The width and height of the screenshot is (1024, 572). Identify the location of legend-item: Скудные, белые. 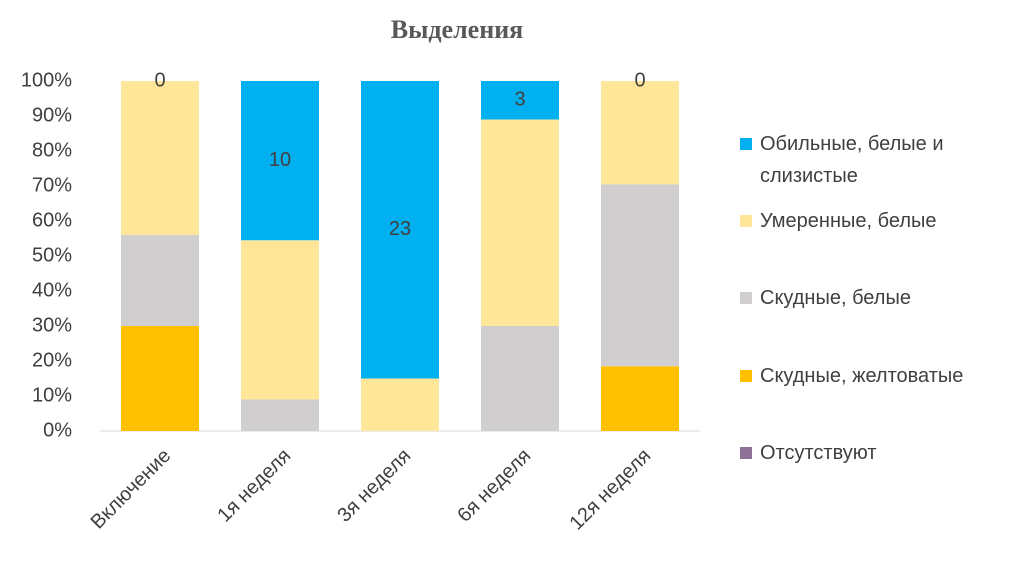
(876, 298).